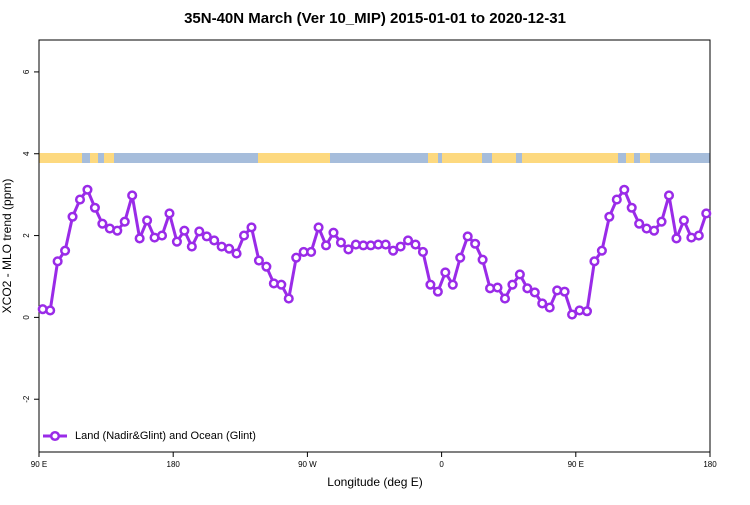  Describe the element at coordinates (26, 317) in the screenshot. I see `y-tick-label: 0` at that location.